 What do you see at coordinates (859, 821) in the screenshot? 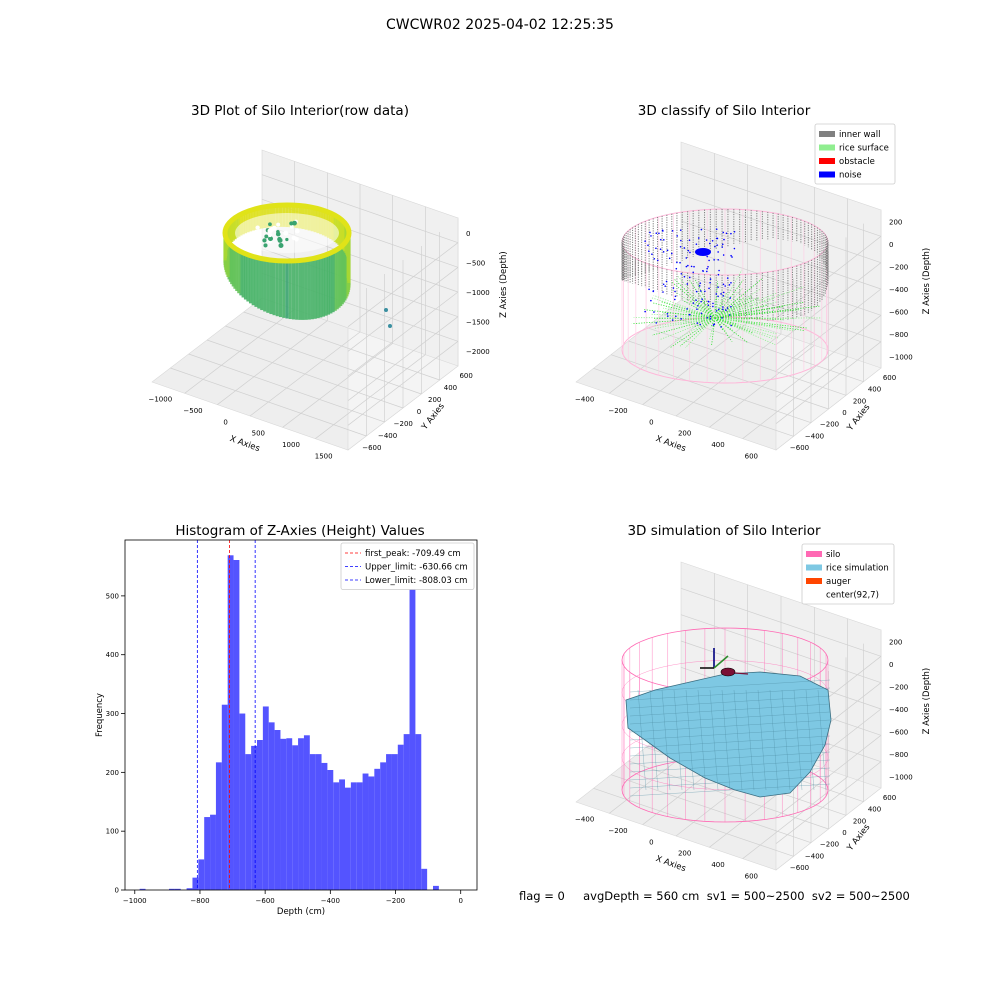
I see `y-tick-label: 200` at bounding box center [859, 821].